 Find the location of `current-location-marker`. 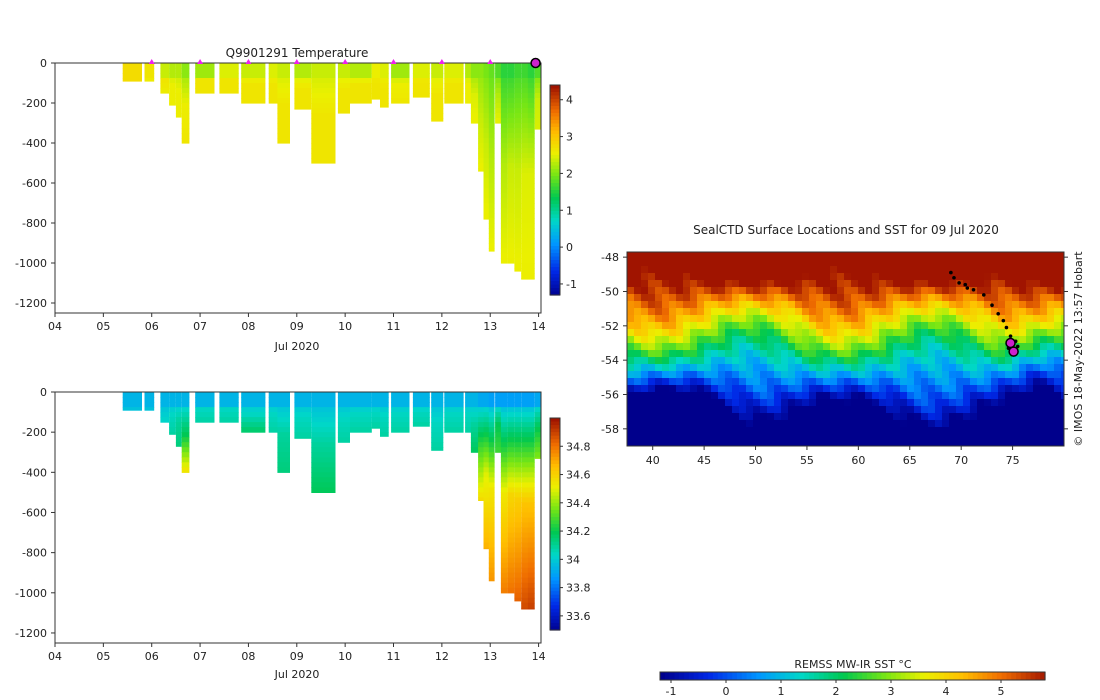

current-location-marker is located at coordinates (1010, 343).